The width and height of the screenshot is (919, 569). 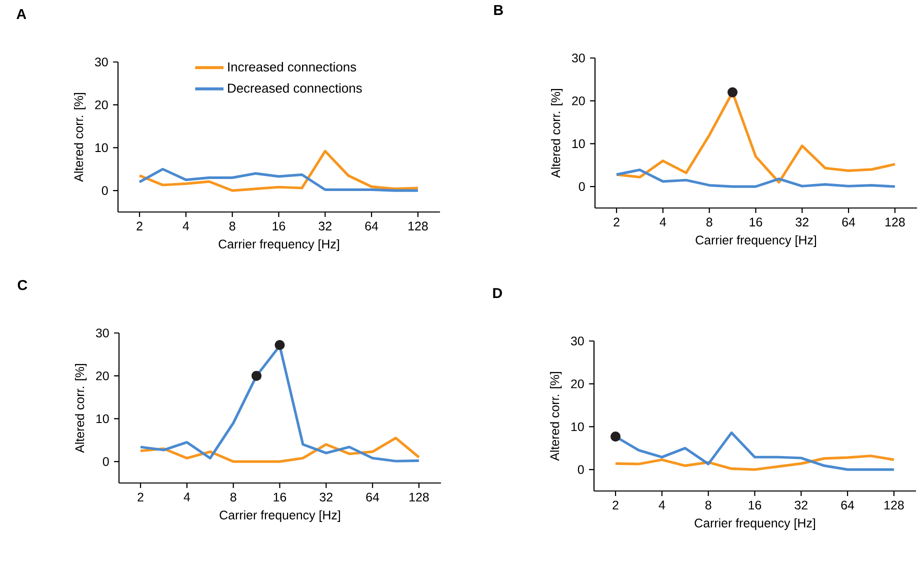 I want to click on chart-title: D, so click(x=497, y=293).